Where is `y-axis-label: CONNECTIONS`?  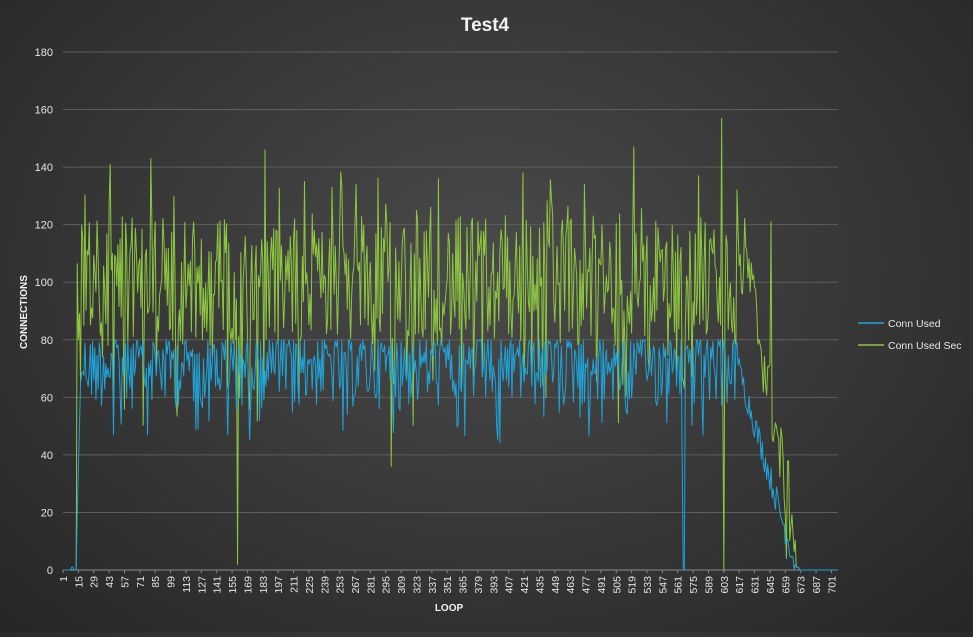
y-axis-label: CONNECTIONS is located at coordinates (24, 312).